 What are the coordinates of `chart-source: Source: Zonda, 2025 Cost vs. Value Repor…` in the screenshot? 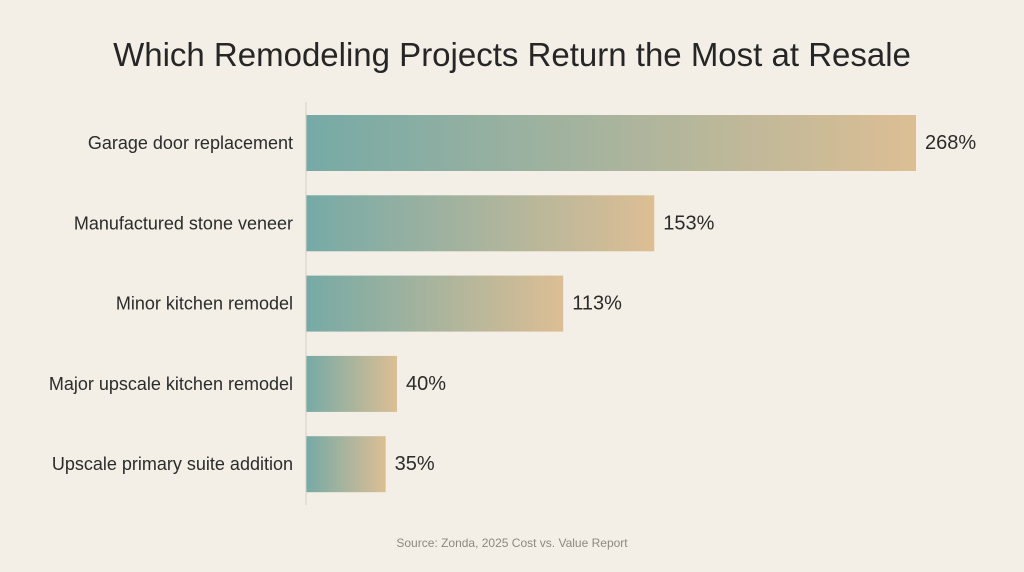 It's located at (512, 543).